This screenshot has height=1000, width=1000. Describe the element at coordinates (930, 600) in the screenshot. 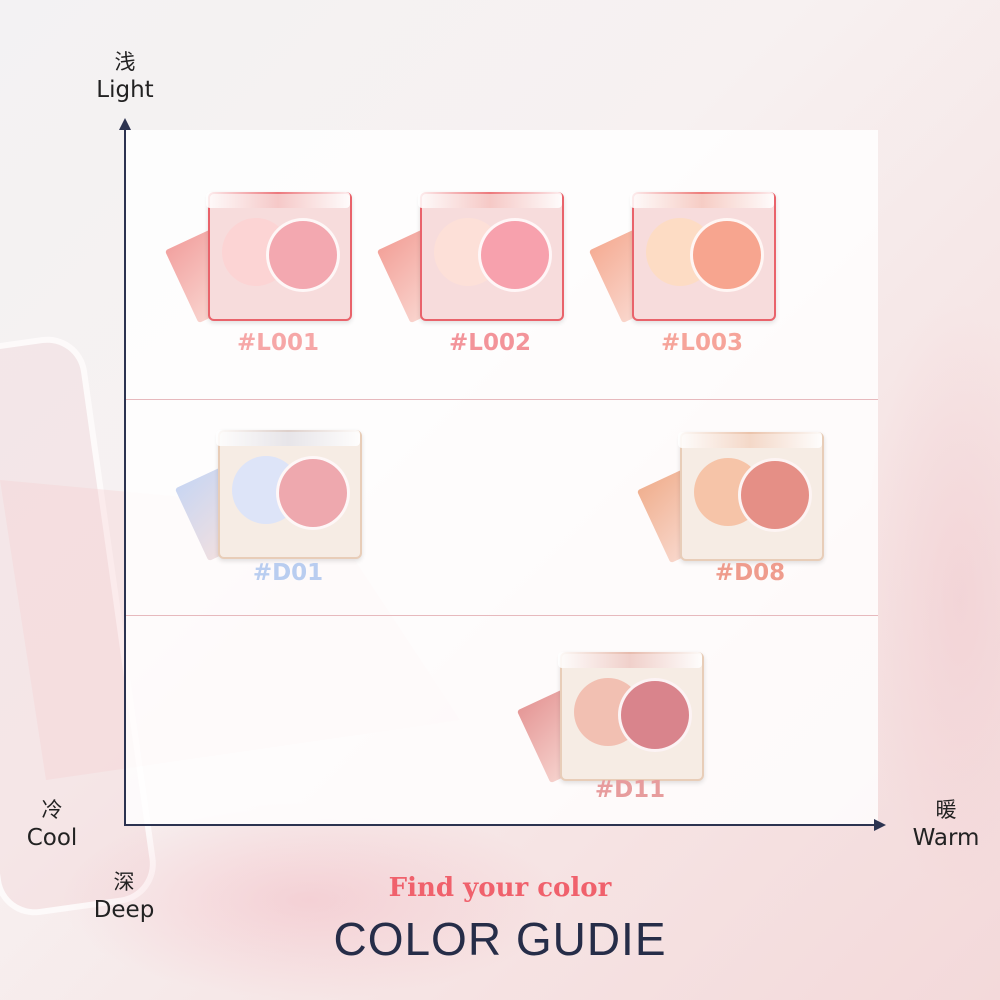

I see `decorative-blur` at that location.